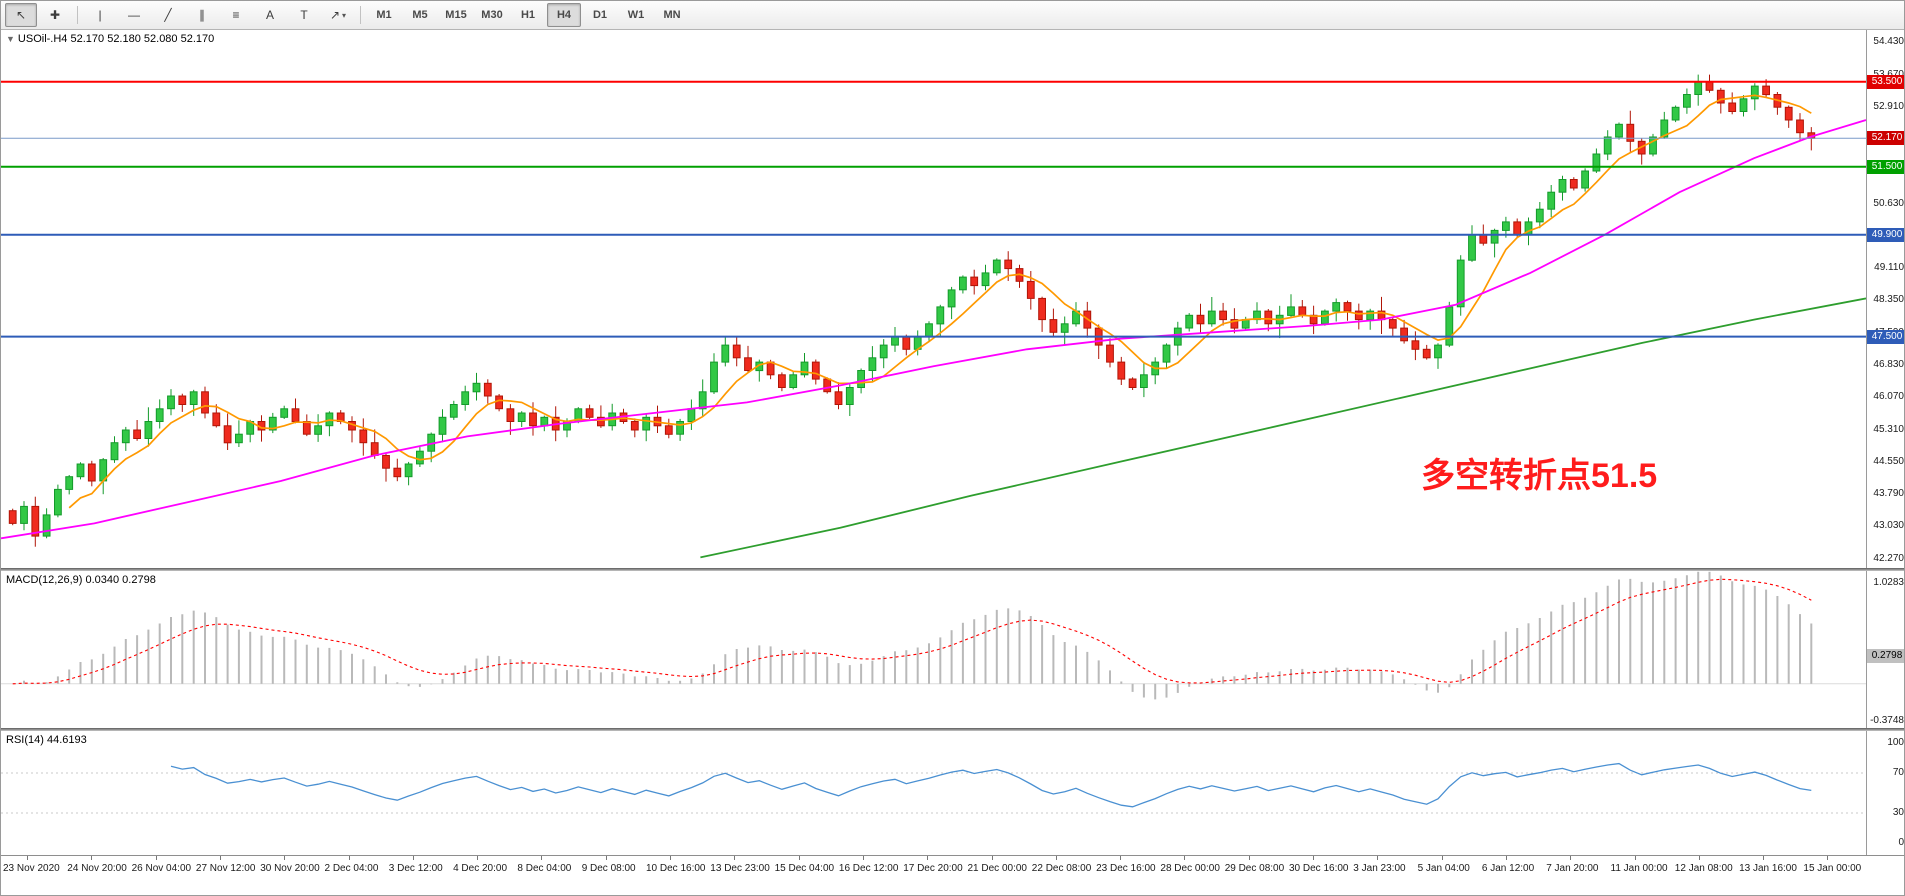 This screenshot has height=896, width=1905. Describe the element at coordinates (456, 15) in the screenshot. I see `timeframe-m15-button: M15` at that location.